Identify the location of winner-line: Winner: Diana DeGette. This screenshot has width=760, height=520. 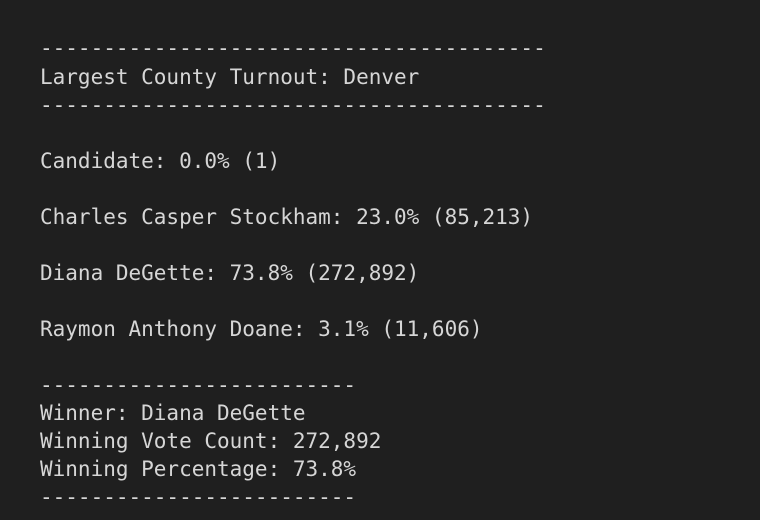
(173, 413).